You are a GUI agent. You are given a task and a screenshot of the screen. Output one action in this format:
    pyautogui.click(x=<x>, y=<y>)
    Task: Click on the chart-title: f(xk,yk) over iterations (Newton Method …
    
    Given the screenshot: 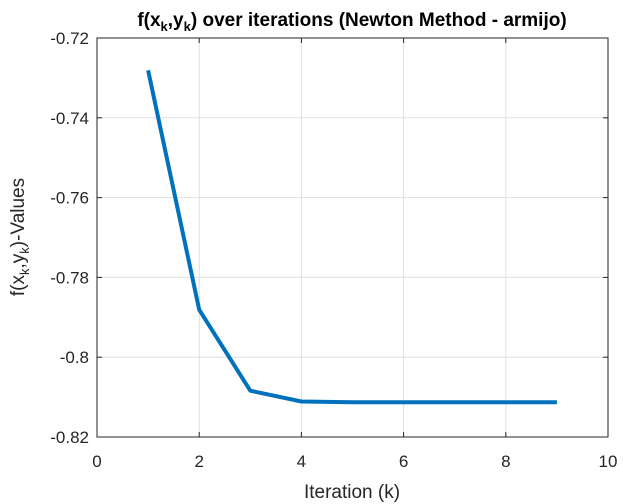 What is the action you would take?
    pyautogui.click(x=351, y=22)
    